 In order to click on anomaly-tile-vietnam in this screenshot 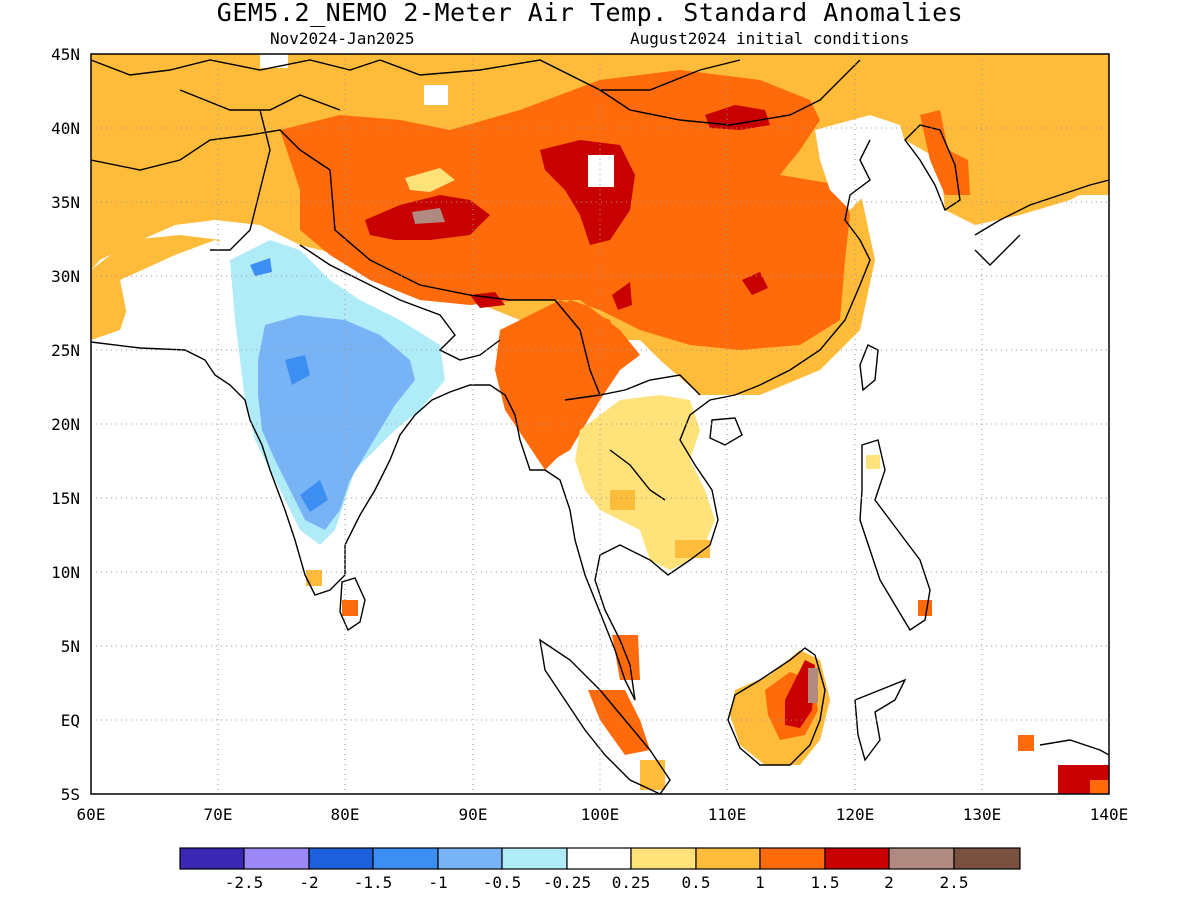, I will do `click(692, 549)`.